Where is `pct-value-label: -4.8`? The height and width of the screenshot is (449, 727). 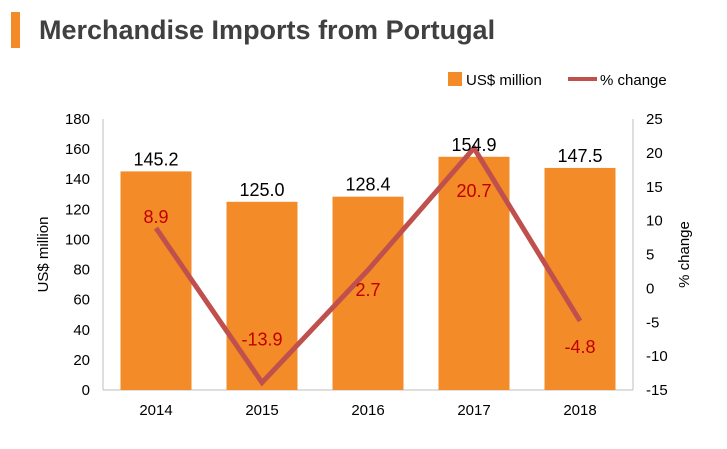
pct-value-label: -4.8 is located at coordinates (579, 347).